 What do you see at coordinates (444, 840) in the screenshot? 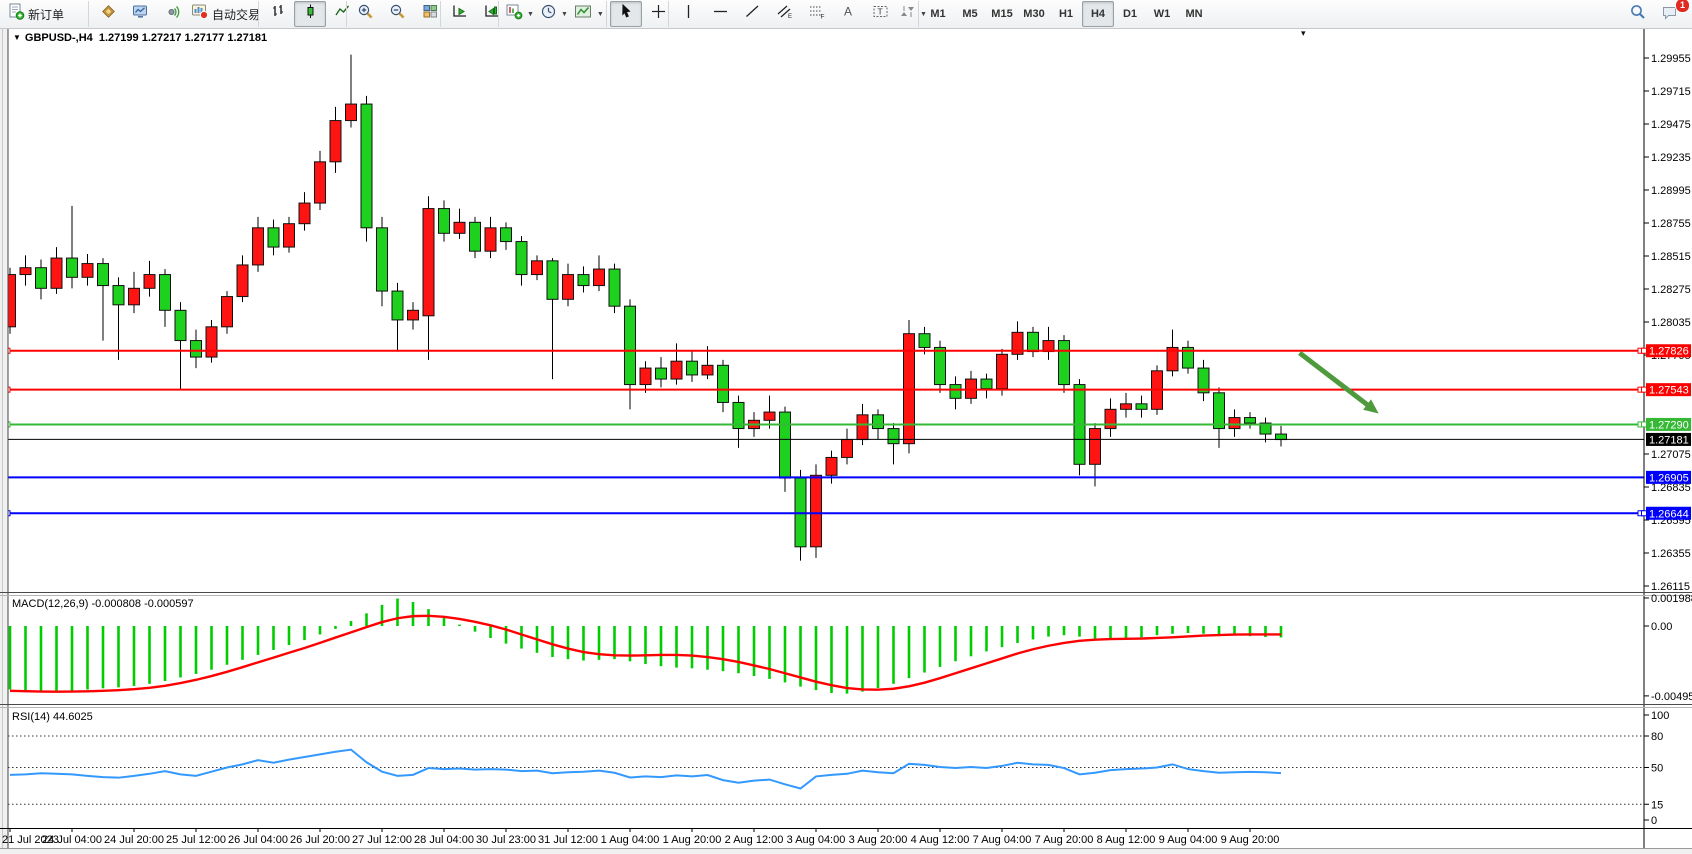
I see `time-axis-label: 28 Jul 04:00` at bounding box center [444, 840].